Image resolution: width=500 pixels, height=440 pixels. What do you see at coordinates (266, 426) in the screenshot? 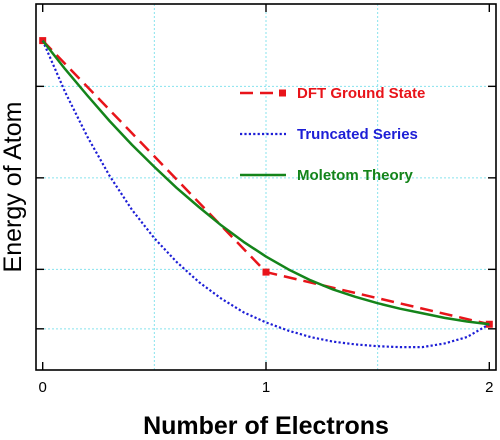
I see `x-axis-label: Number of Electrons` at bounding box center [266, 426].